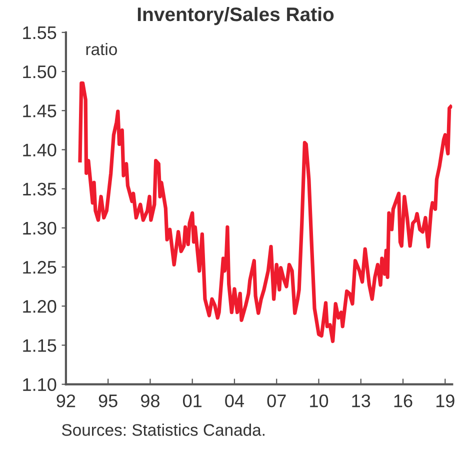 Image resolution: width=471 pixels, height=463 pixels. Describe the element at coordinates (108, 401) in the screenshot. I see `x-tick-label: 95` at that location.